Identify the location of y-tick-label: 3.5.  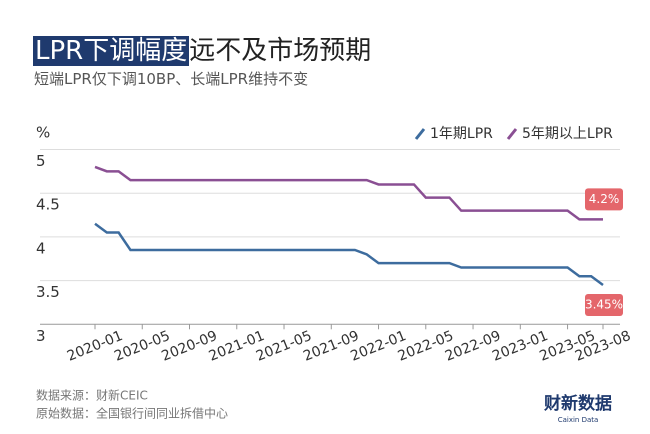
(48, 292).